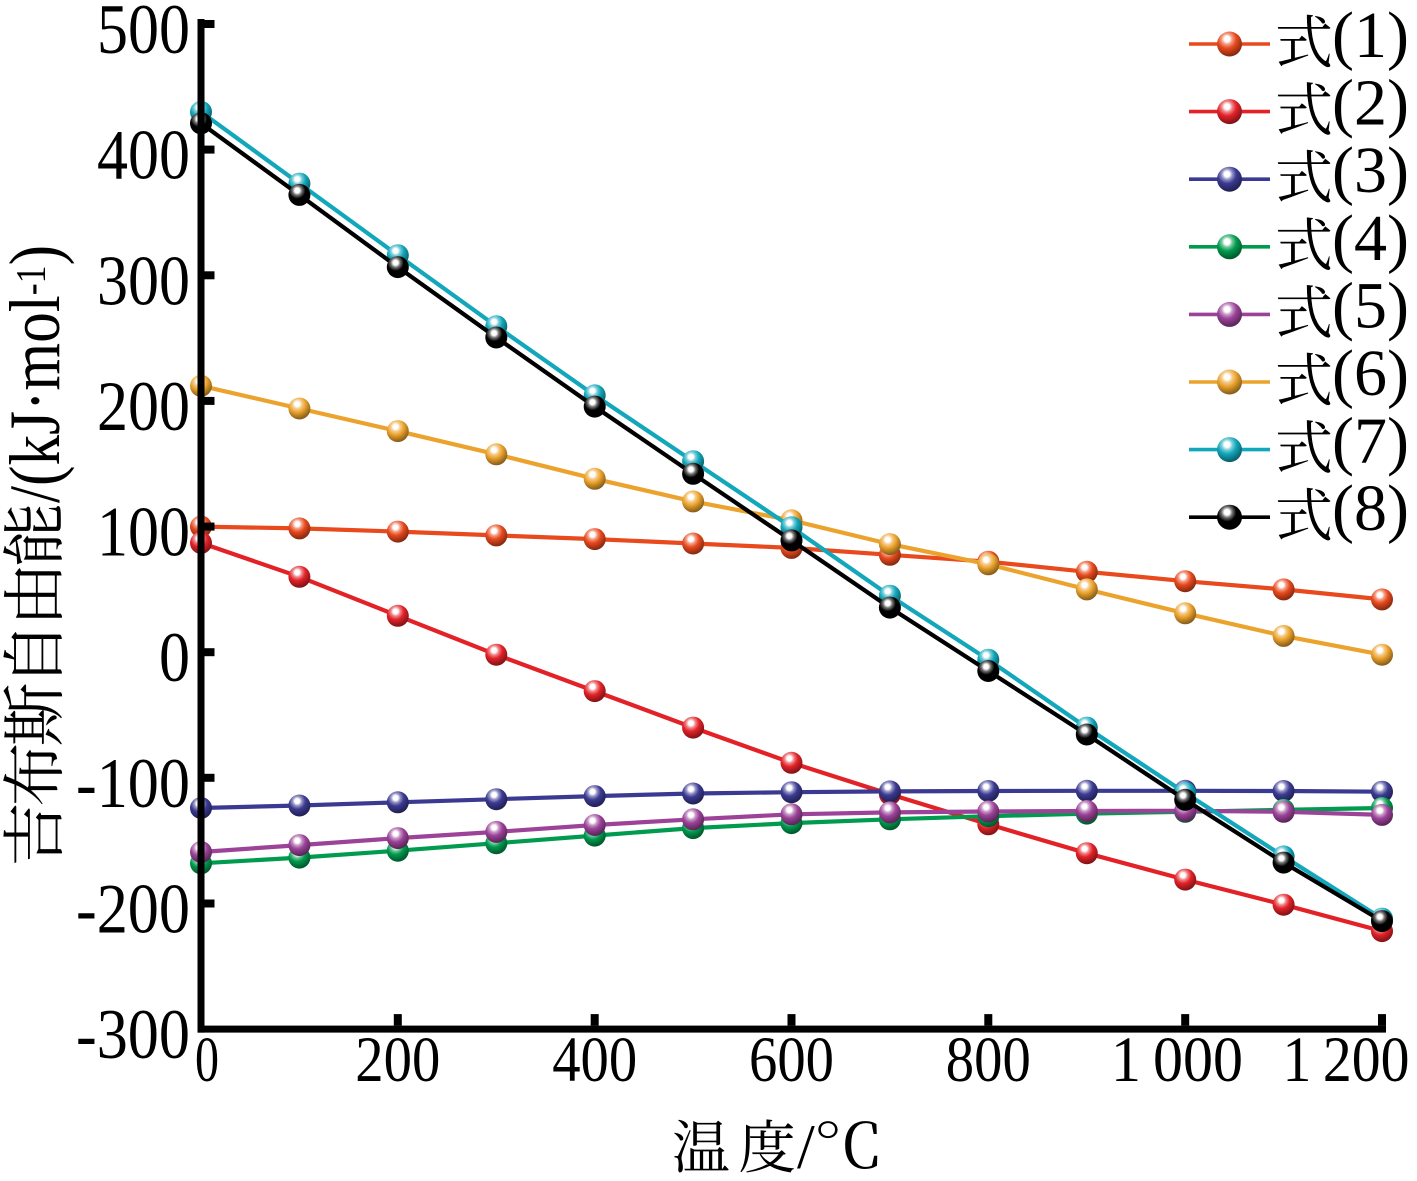  What do you see at coordinates (791, 1060) in the screenshot?
I see `svg-text: 600` at bounding box center [791, 1060].